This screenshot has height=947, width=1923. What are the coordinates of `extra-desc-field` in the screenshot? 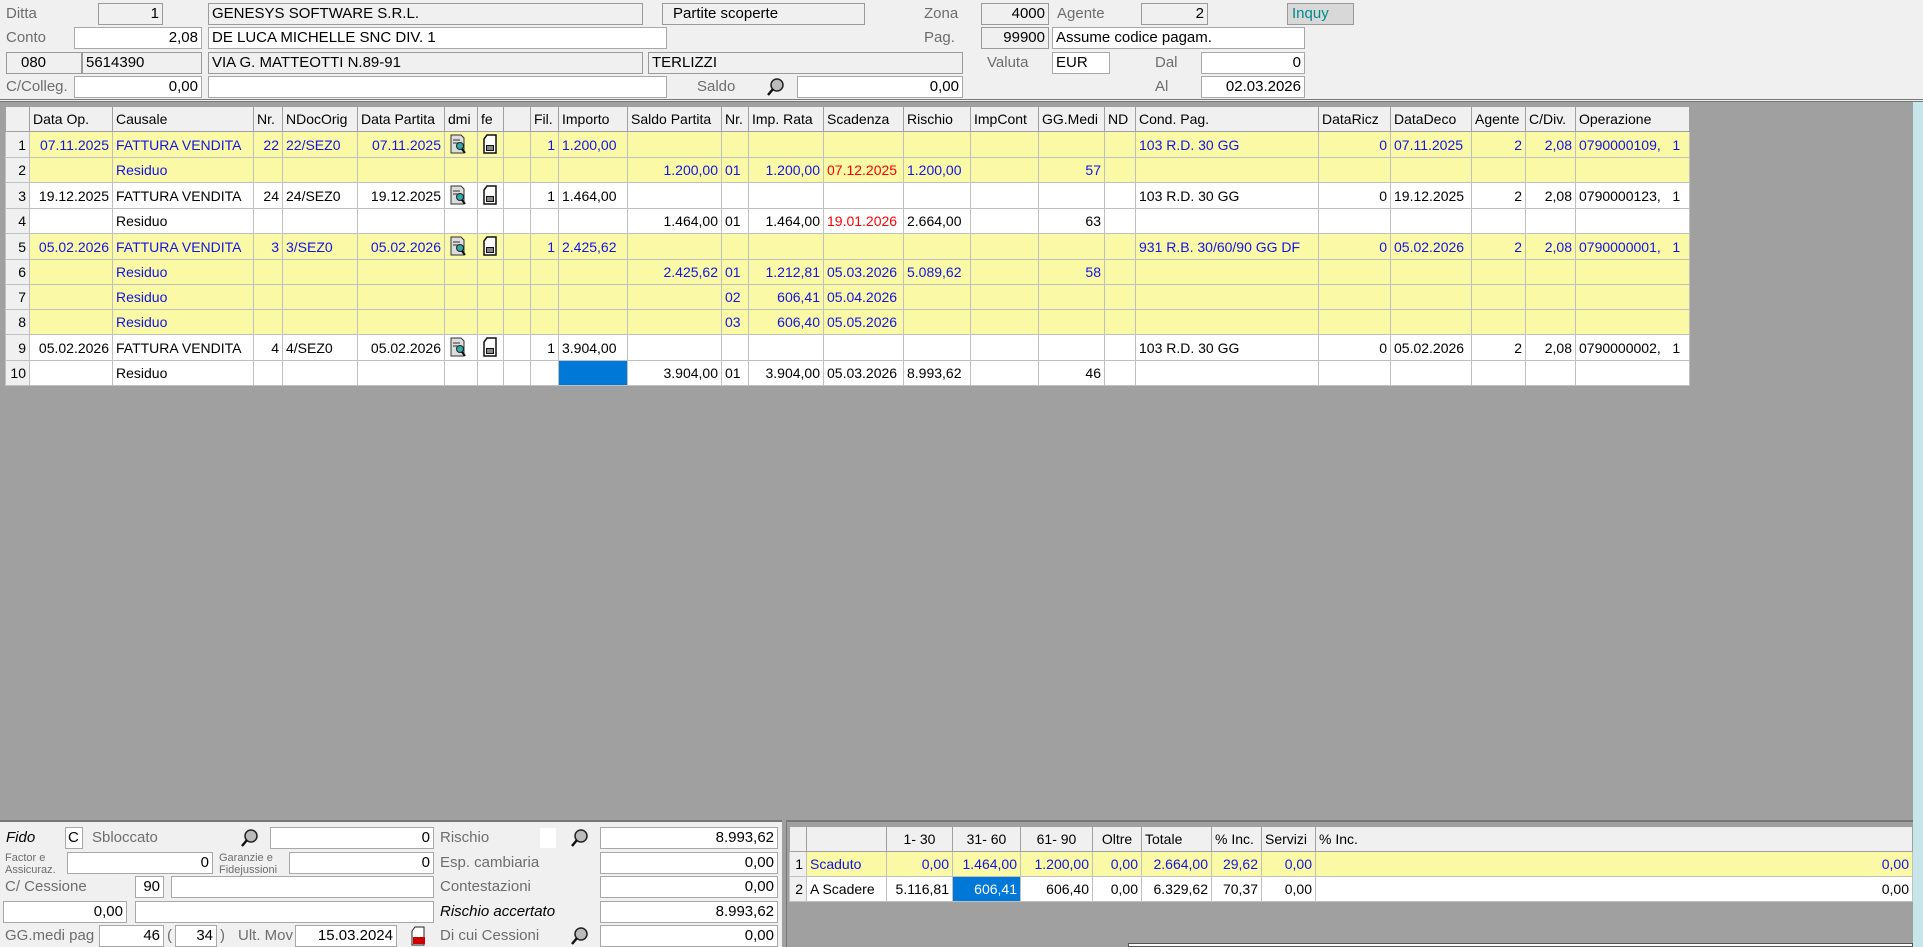 It's located at (284, 912).